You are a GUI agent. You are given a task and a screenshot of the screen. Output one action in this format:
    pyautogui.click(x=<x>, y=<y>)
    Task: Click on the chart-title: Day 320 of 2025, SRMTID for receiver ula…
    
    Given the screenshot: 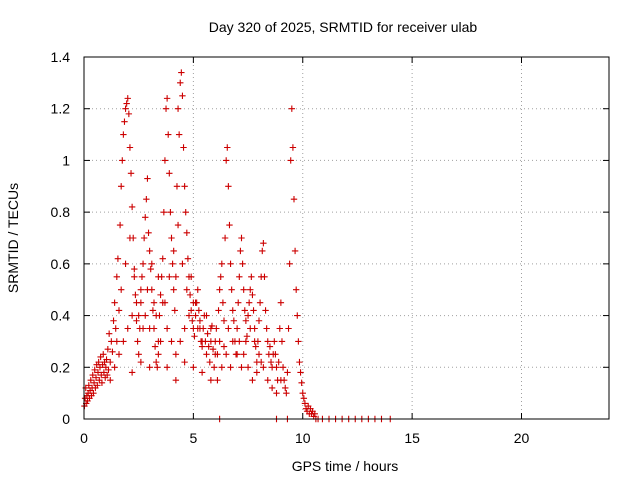 What is the action you would take?
    pyautogui.click(x=343, y=27)
    